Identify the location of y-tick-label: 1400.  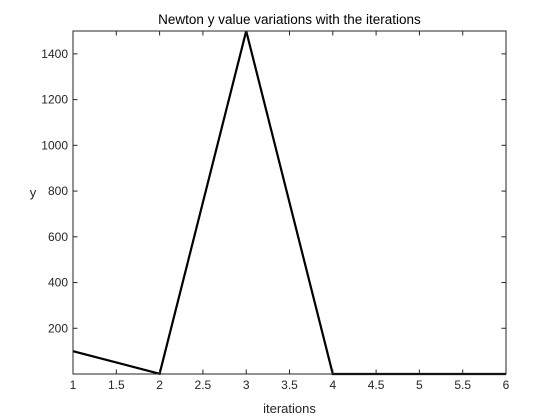
(54, 54).